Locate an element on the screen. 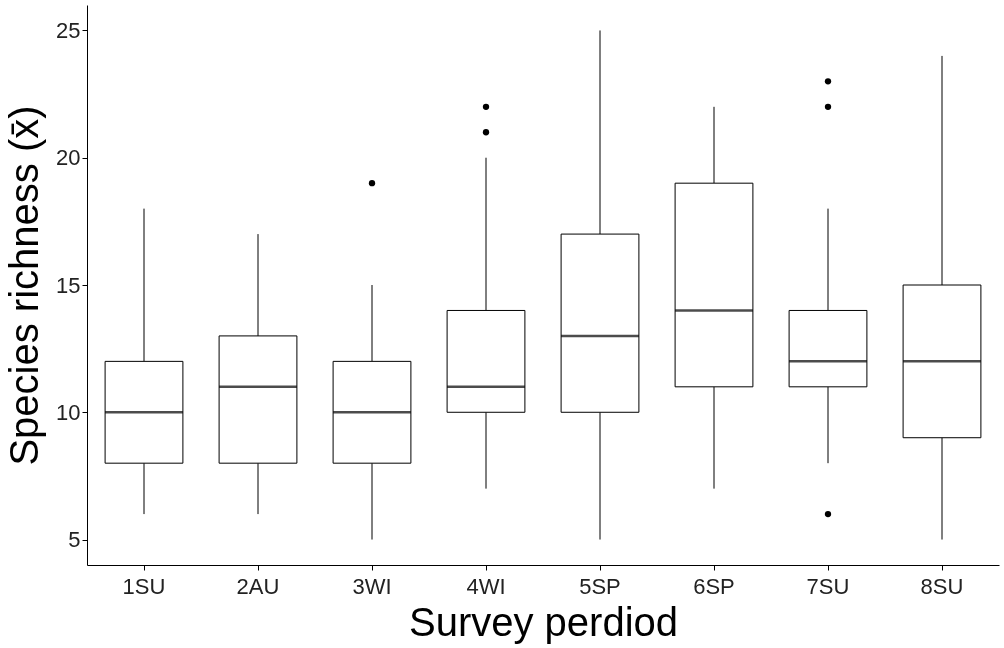 Image resolution: width=1004 pixels, height=648 pixels. x-tick-label: 5SP is located at coordinates (600, 586).